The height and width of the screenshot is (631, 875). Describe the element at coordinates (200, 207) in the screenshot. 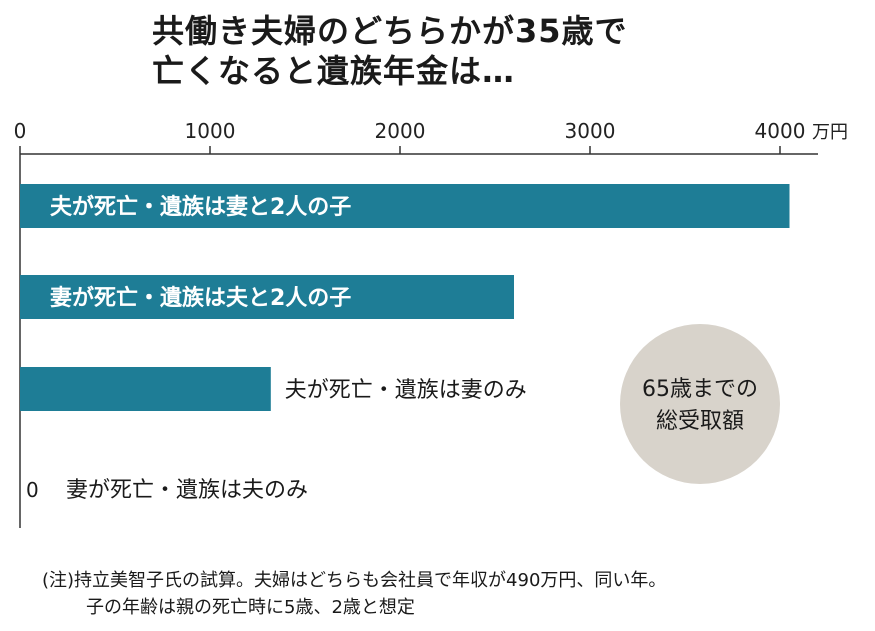

I see `bar-category-label: 夫が死亡・遺族は妻と2人の子` at that location.